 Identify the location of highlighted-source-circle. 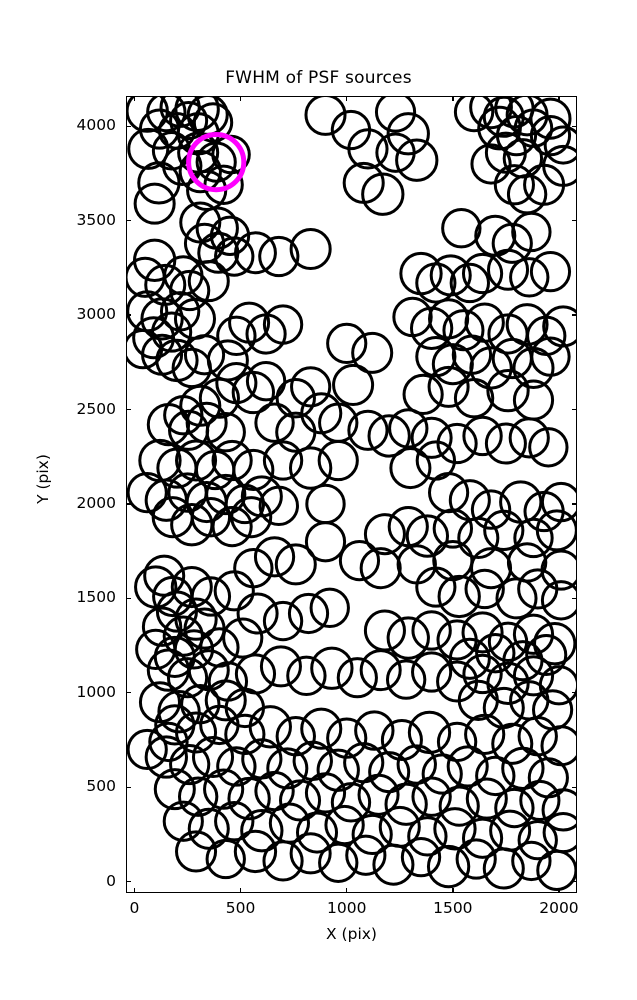
(216, 162).